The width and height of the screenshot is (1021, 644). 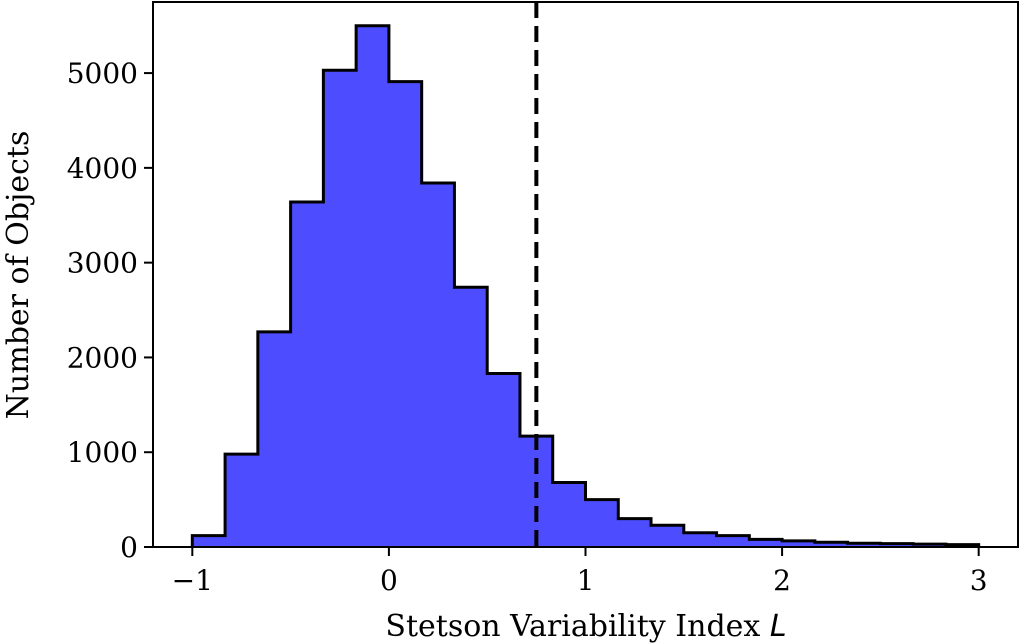 I want to click on y-tick-label: 2000, so click(x=102, y=357).